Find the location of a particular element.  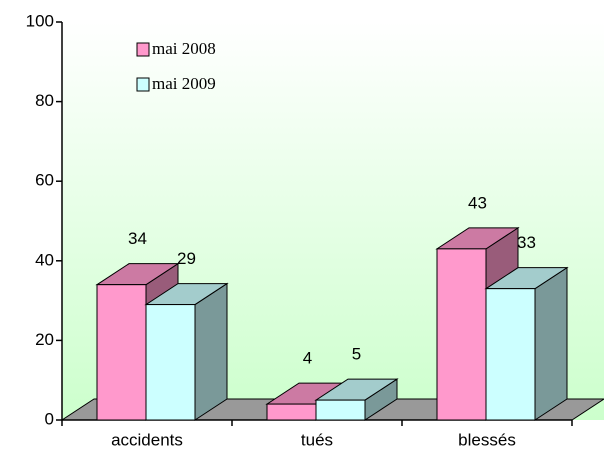

x-tick-label: accidents is located at coordinates (147, 439).